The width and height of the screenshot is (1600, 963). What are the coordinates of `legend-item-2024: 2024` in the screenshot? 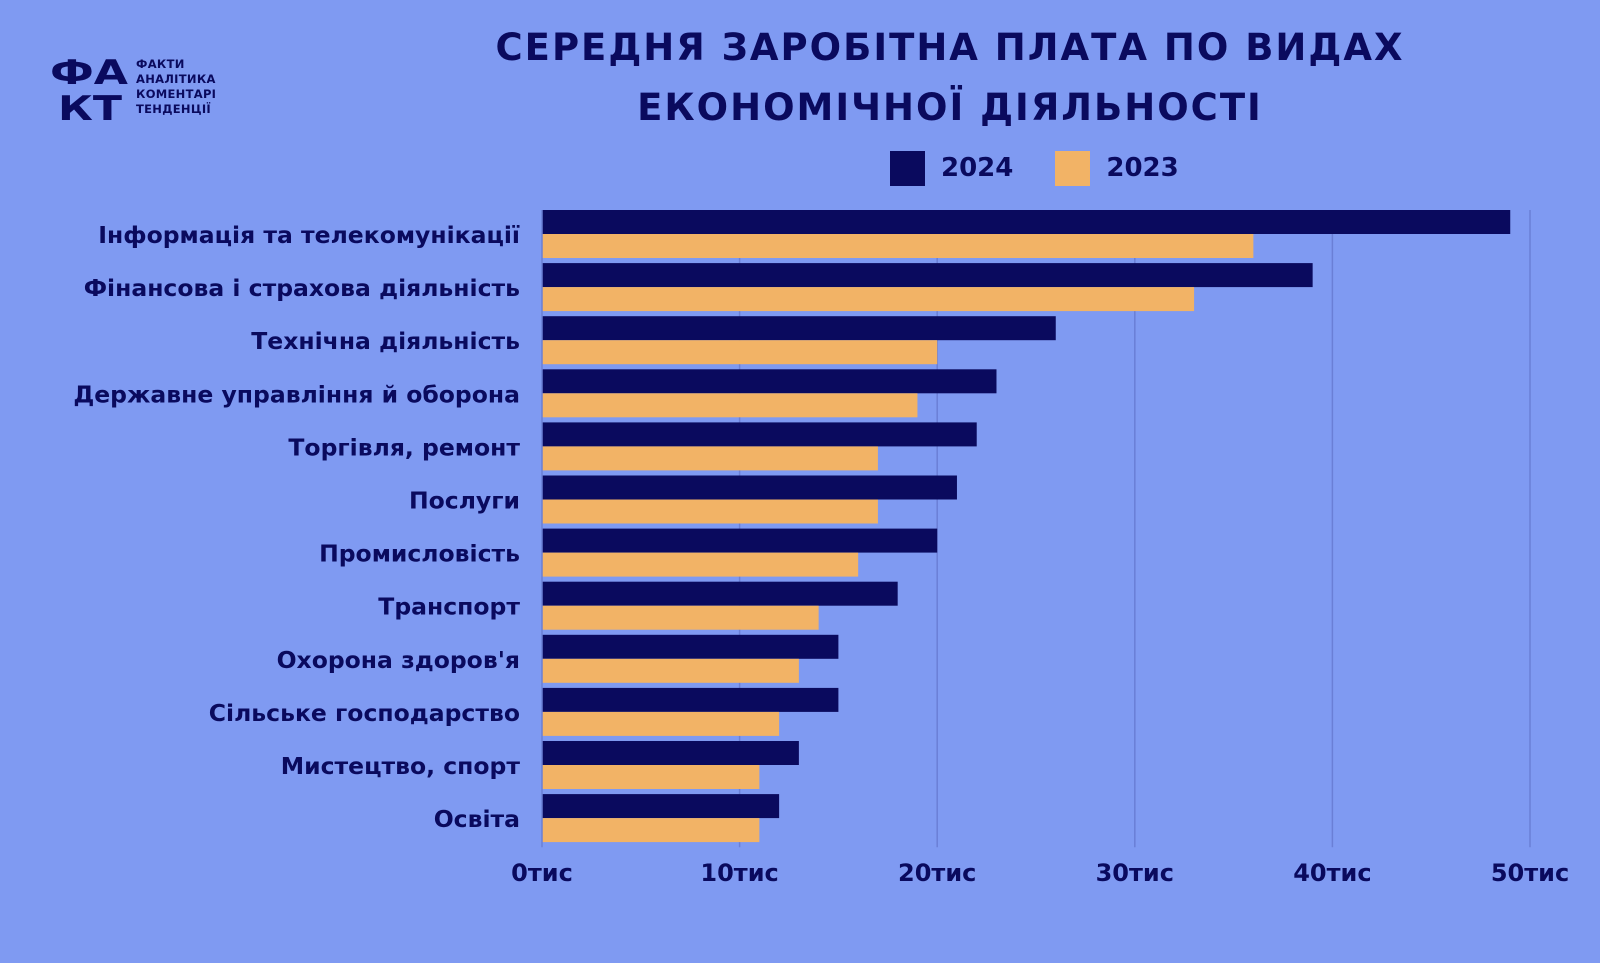 It's located at (952, 168).